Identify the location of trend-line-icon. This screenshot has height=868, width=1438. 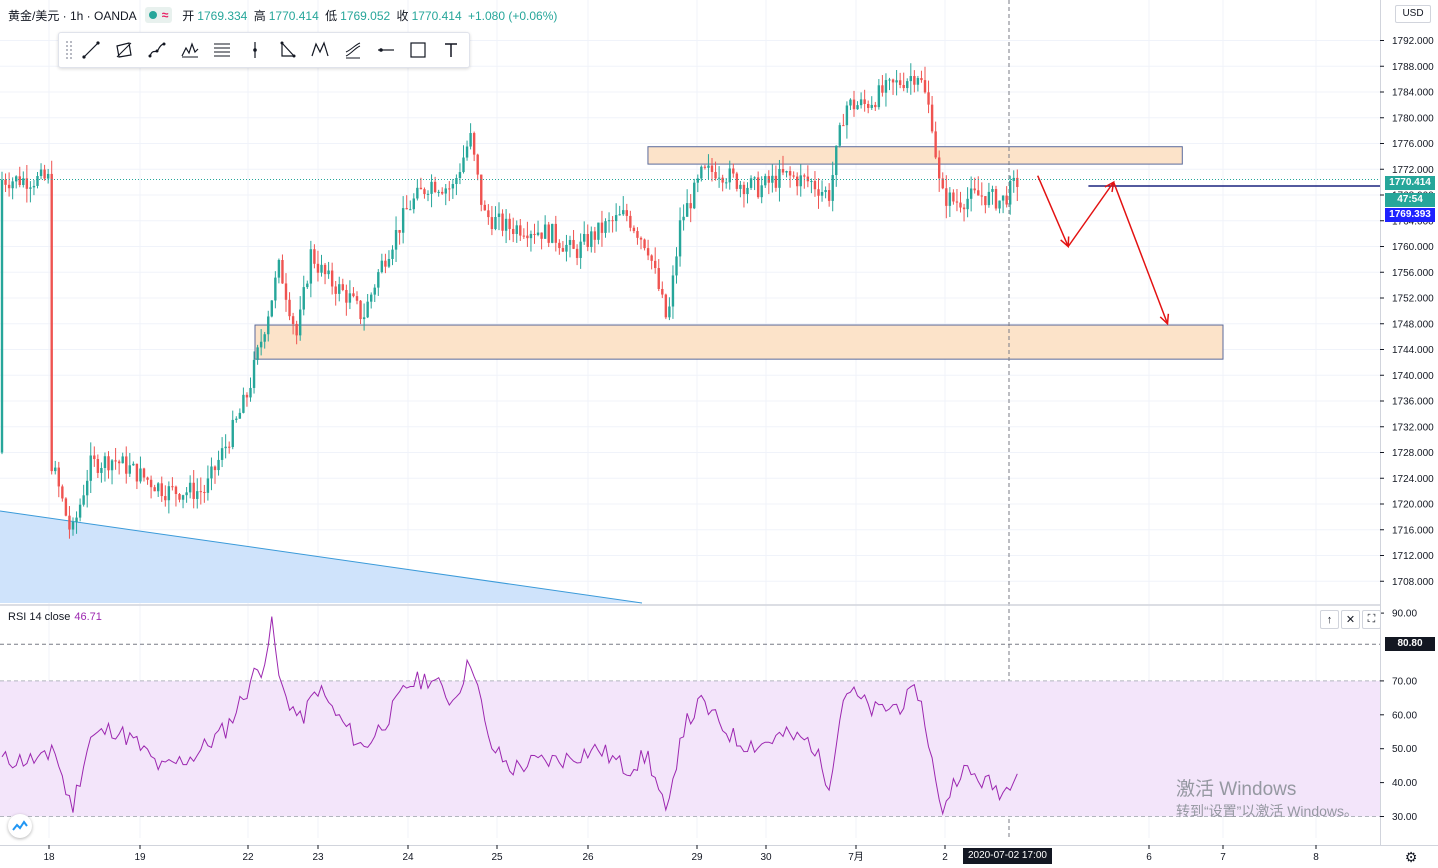
(91, 50).